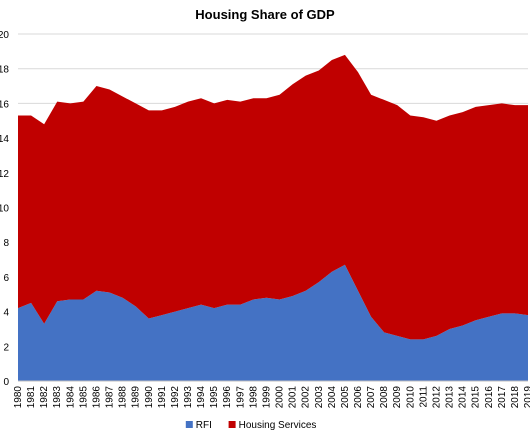 This screenshot has height=442, width=530. I want to click on y-tick-label: 14, so click(4, 139).